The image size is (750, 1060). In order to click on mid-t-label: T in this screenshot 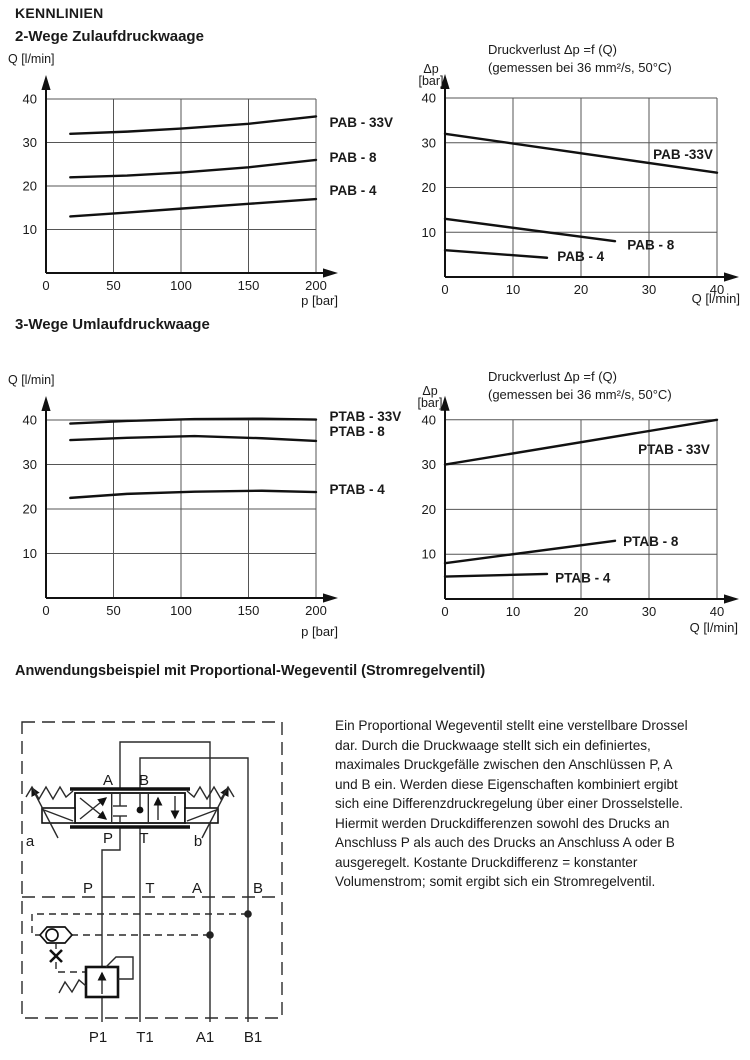, I will do `click(149, 888)`.